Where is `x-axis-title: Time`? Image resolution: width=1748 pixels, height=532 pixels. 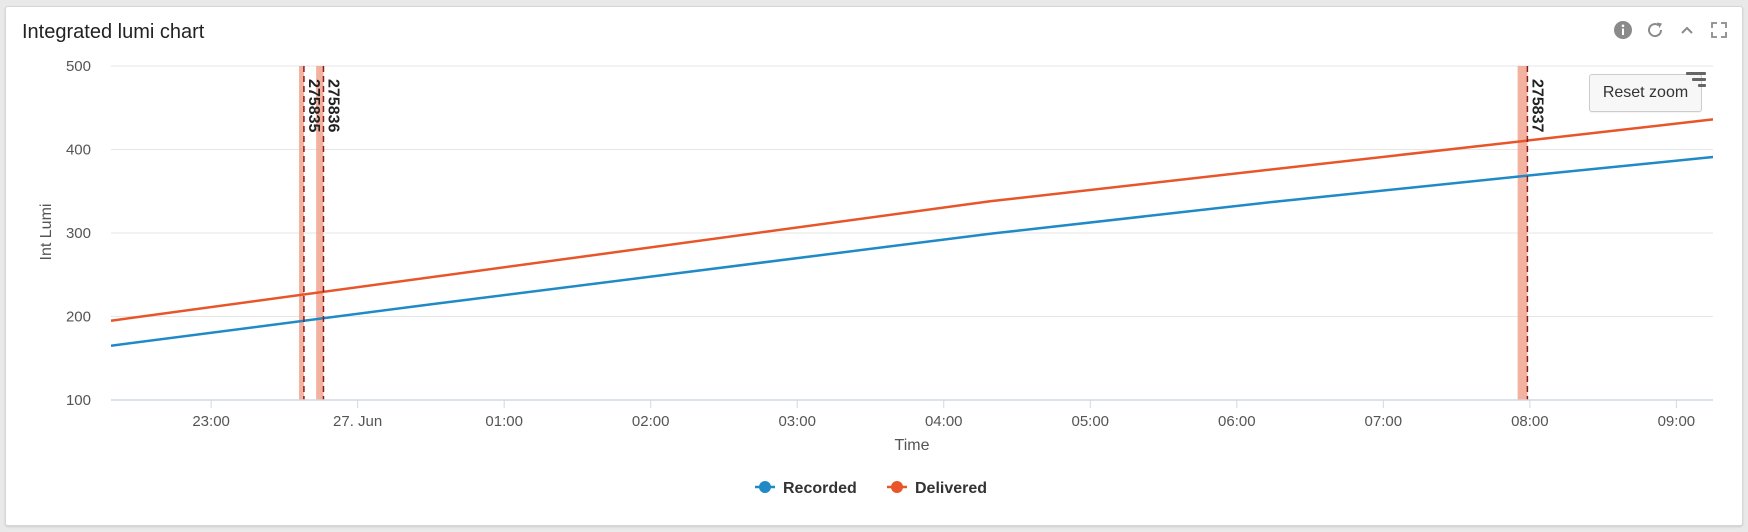 x-axis-title: Time is located at coordinates (912, 445).